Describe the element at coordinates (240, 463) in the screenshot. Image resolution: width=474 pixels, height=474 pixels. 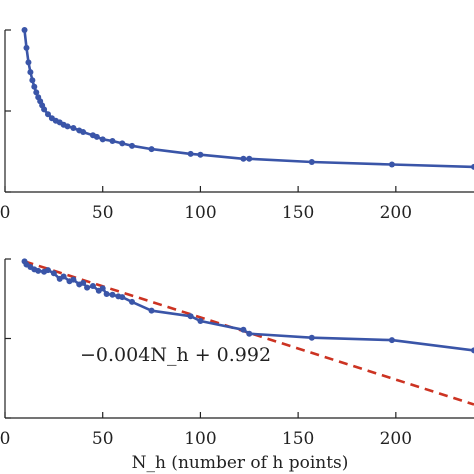
I see `x-axis-label: N_h (number of h points)` at that location.